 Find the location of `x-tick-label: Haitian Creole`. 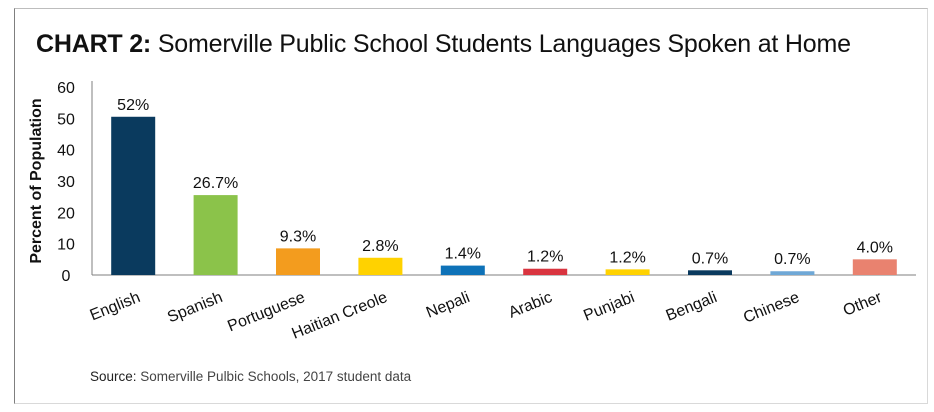

x-tick-label: Haitian Creole is located at coordinates (340, 316).